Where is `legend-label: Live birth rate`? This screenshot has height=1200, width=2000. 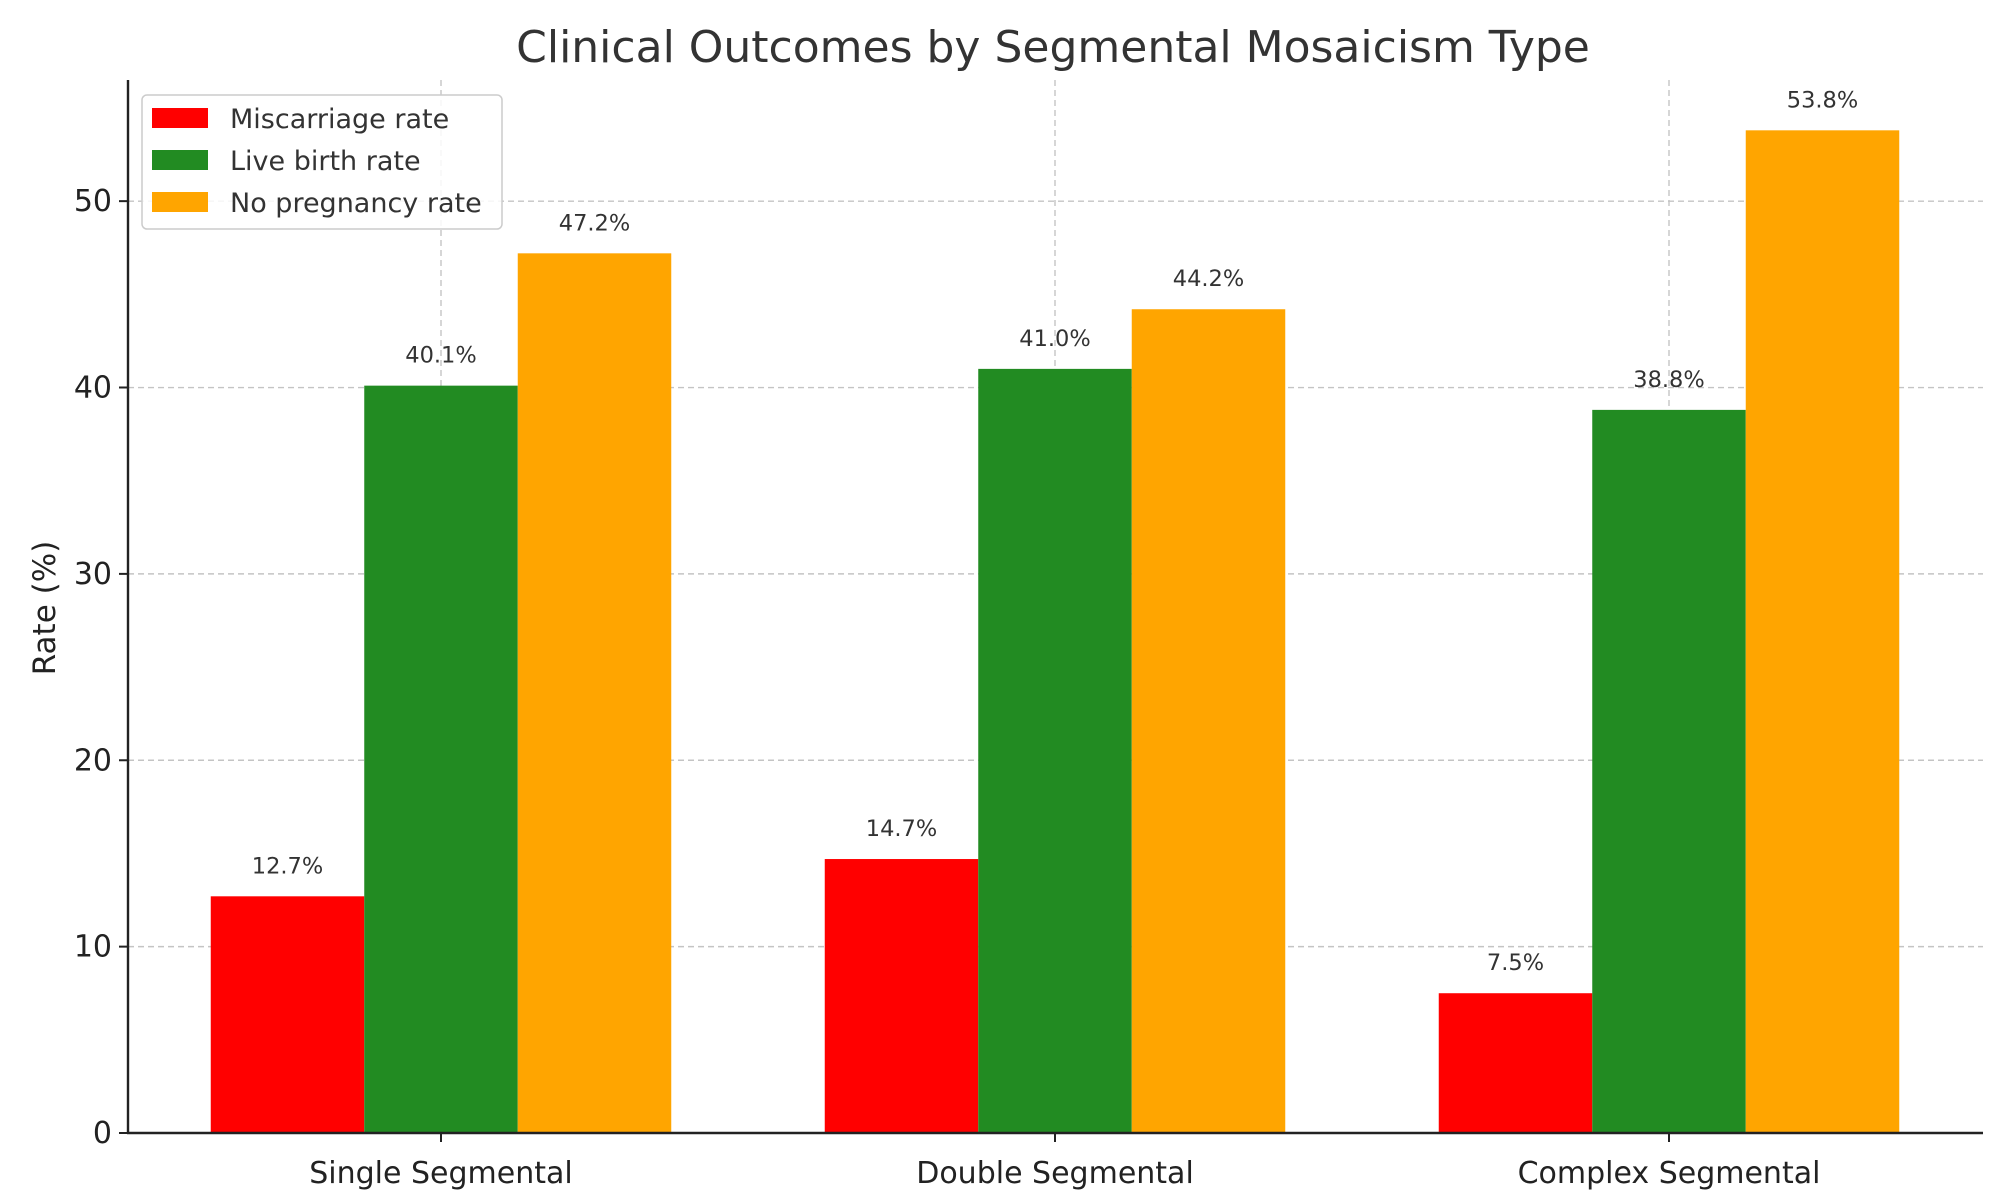
legend-label: Live birth rate is located at coordinates (325, 161).